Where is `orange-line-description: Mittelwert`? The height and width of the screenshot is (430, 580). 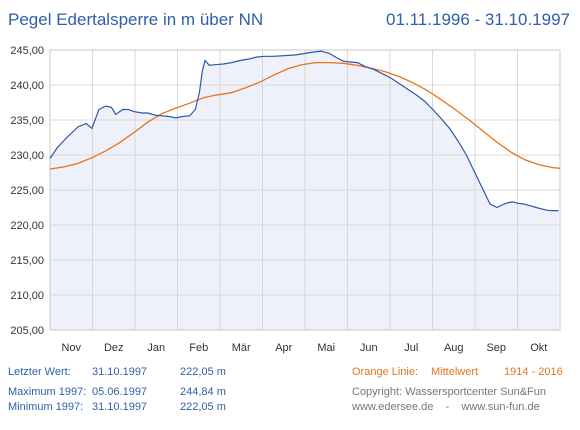 orange-line-description: Mittelwert is located at coordinates (455, 372).